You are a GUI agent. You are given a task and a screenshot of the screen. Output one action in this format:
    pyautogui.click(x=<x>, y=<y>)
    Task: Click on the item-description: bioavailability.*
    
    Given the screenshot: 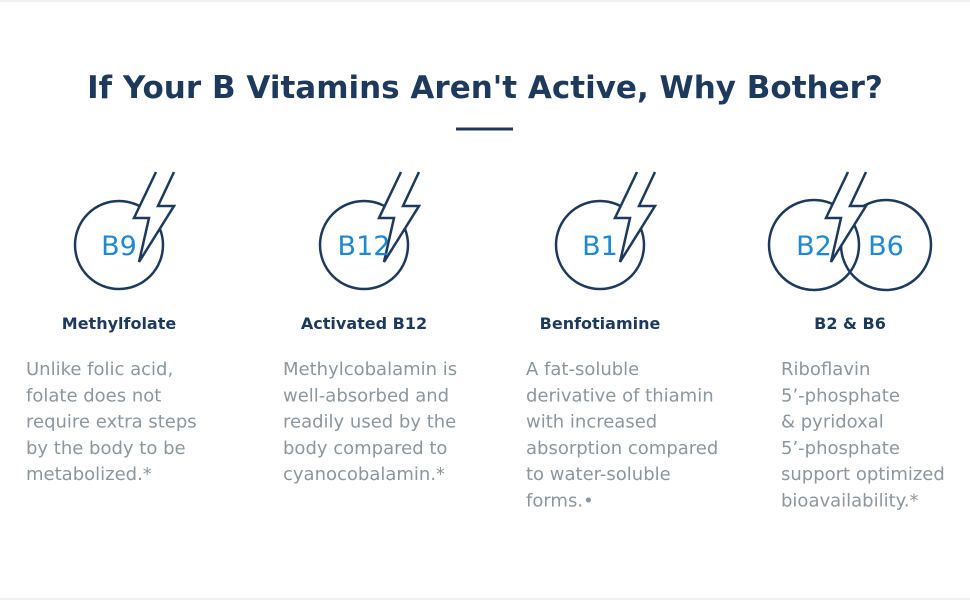 What is the action you would take?
    pyautogui.click(x=849, y=501)
    